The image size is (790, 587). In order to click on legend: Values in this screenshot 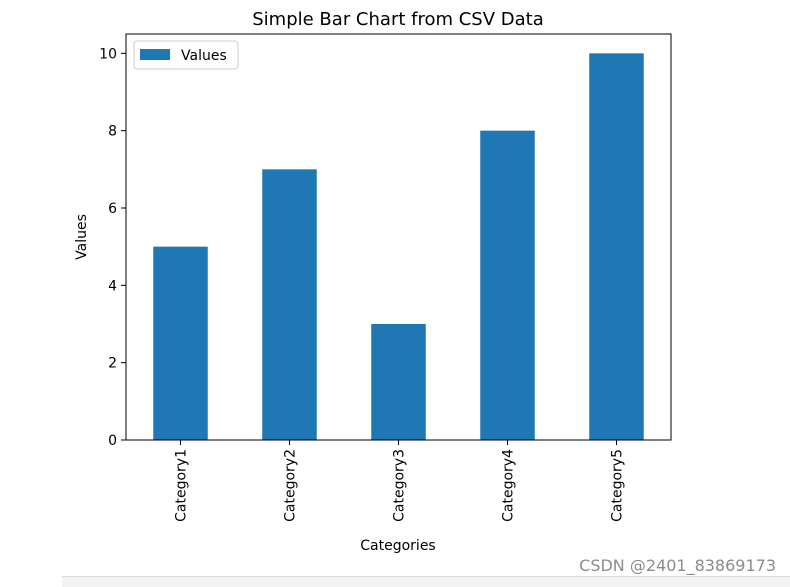, I will do `click(186, 55)`.